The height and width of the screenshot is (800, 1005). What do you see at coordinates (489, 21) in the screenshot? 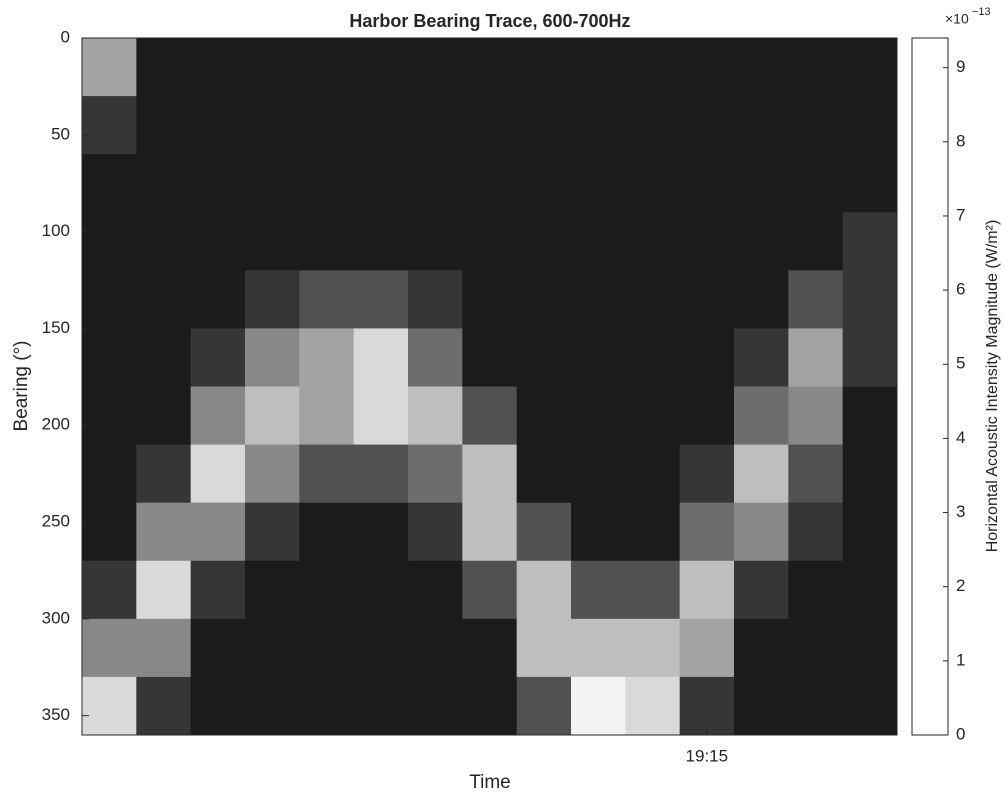
I see `chart-title: Harbor Bearing Trace, 600-700Hz` at bounding box center [489, 21].